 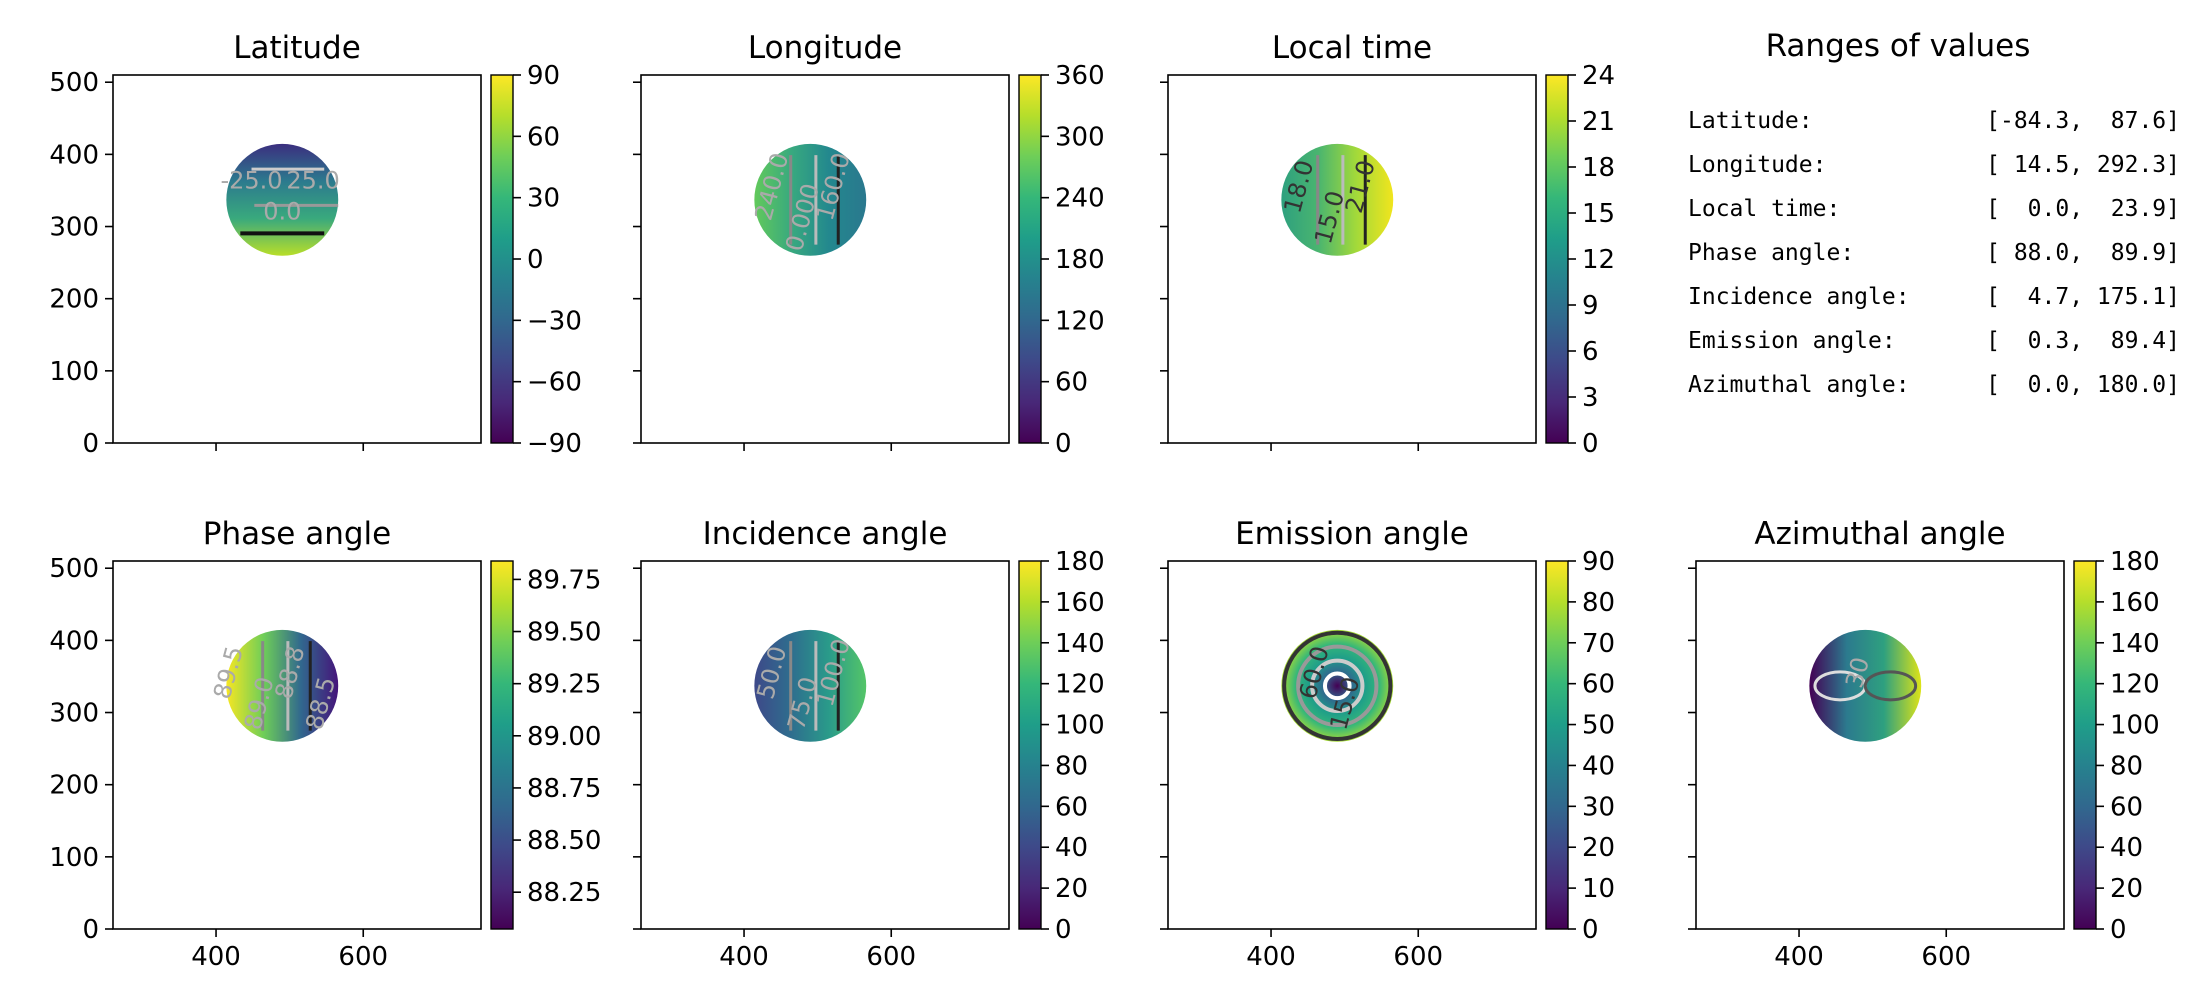 What do you see at coordinates (564, 841) in the screenshot?
I see `colorbar-tick-label: 88.50` at bounding box center [564, 841].